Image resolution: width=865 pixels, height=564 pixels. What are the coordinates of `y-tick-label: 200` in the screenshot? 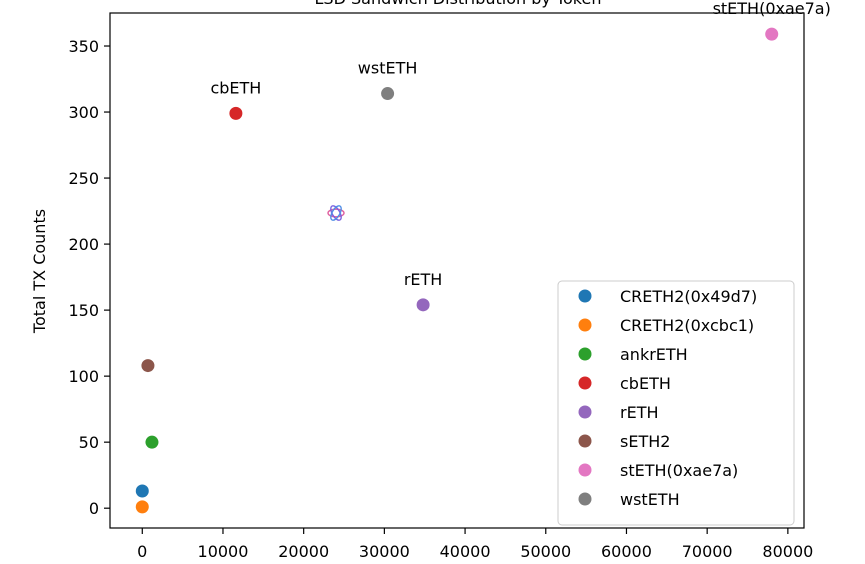 It's located at (83, 244).